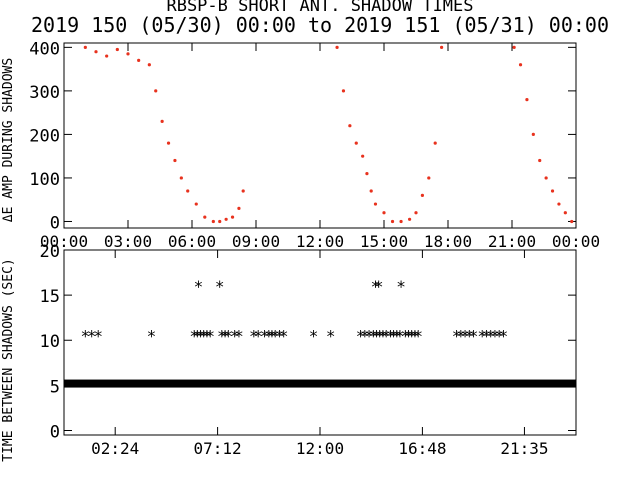 The height and width of the screenshot is (485, 640). Describe the element at coordinates (576, 241) in the screenshot. I see `top-x-tick-label: 00:00` at that location.